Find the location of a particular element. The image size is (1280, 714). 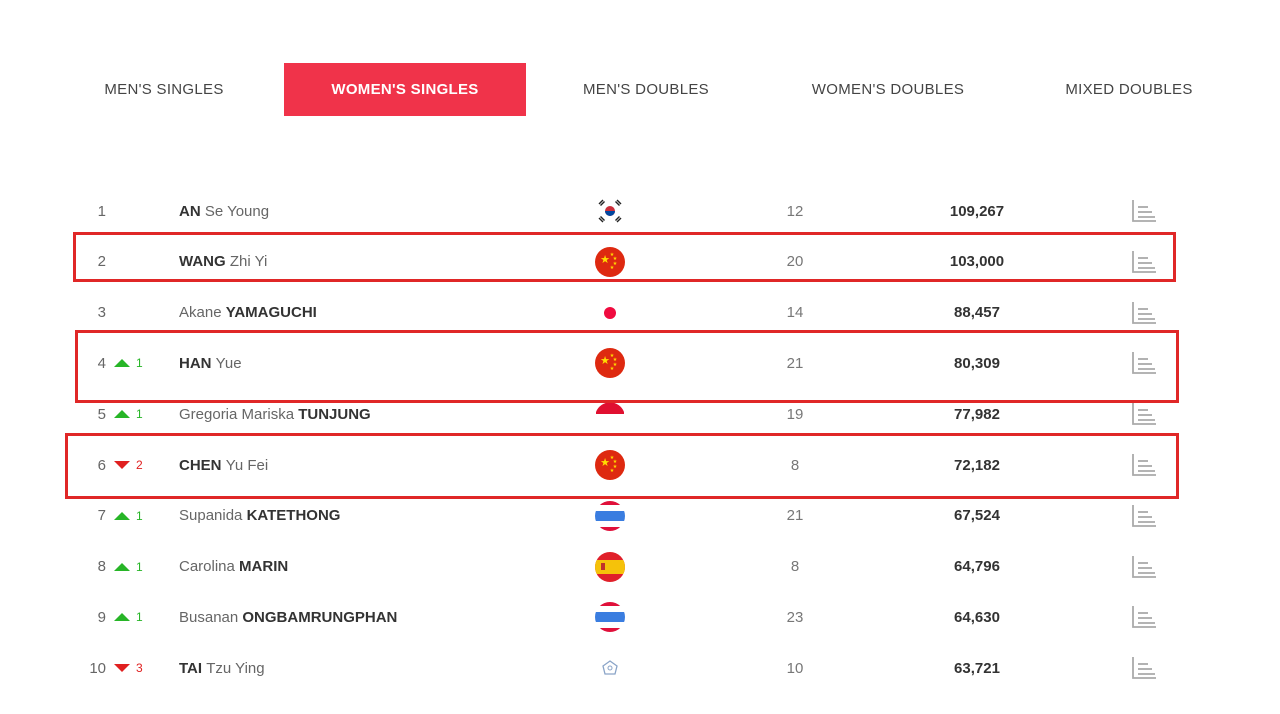

player-given-name: Zhi Yi is located at coordinates (248, 262).